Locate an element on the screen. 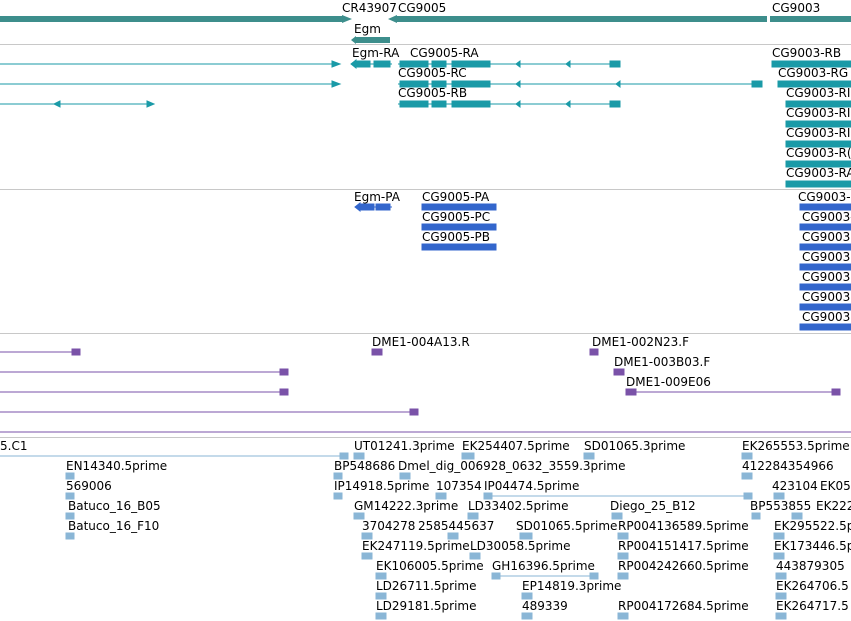 The width and height of the screenshot is (851, 621). est-label: 5.C1 is located at coordinates (14, 446).